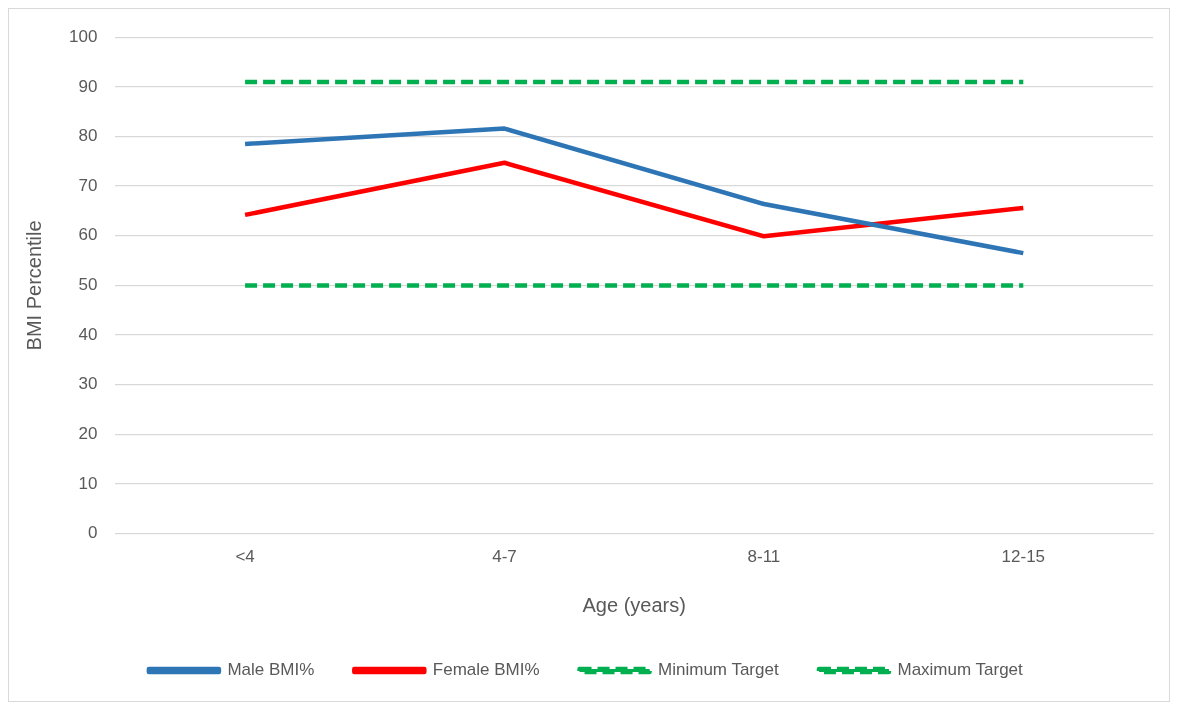  What do you see at coordinates (88, 334) in the screenshot?
I see `y-tick-label: 40` at bounding box center [88, 334].